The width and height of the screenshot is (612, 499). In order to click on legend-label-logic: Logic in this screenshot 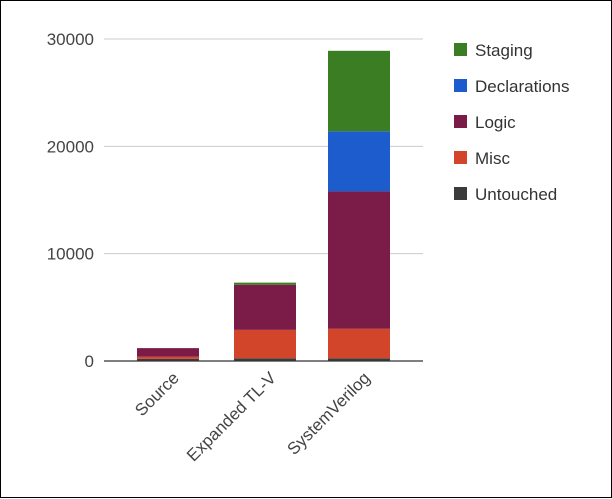, I will do `click(495, 122)`.